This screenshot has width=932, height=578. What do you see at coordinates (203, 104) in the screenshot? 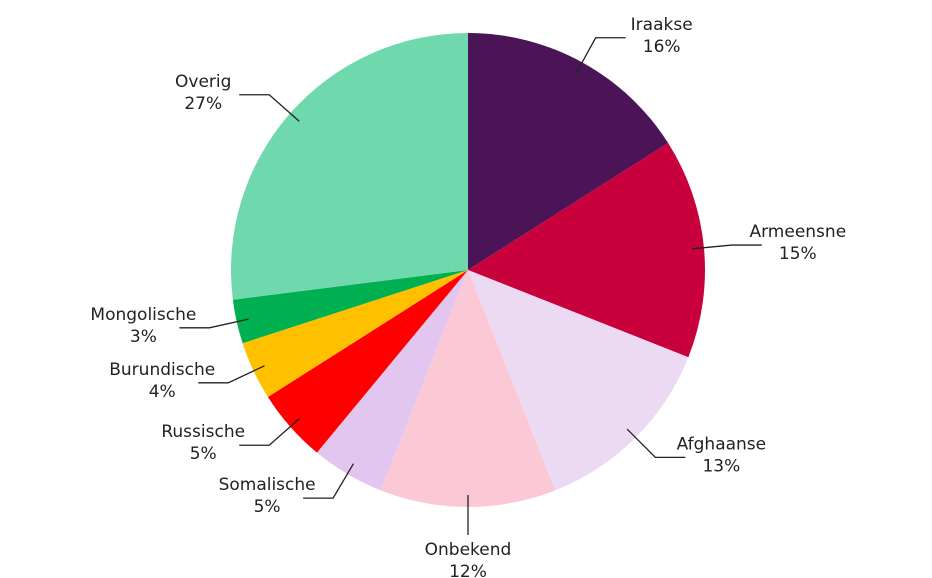
I see `slice-value-label: 27%` at bounding box center [203, 104].